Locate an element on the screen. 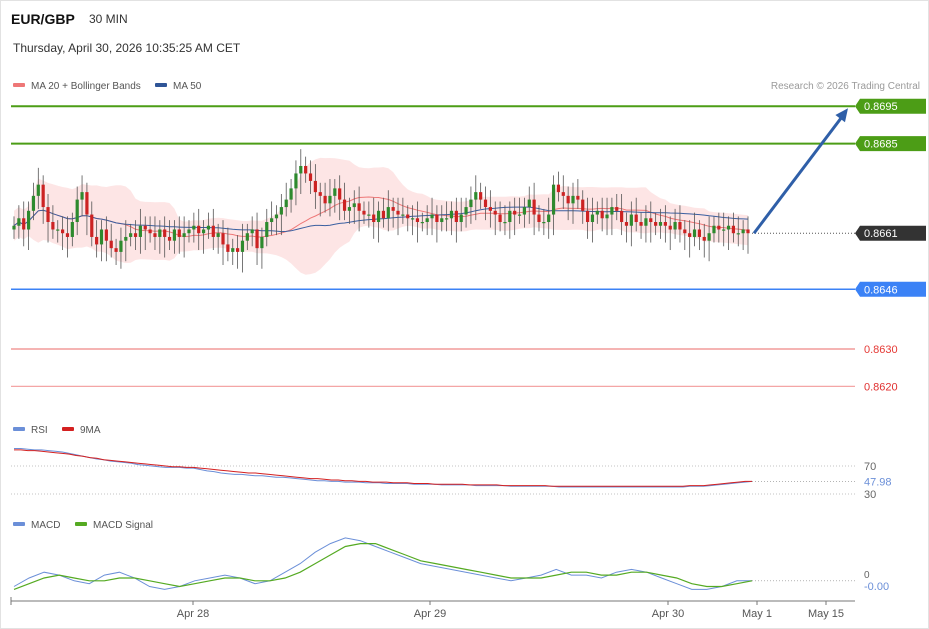 The height and width of the screenshot is (629, 929). rsi-line is located at coordinates (383, 468).